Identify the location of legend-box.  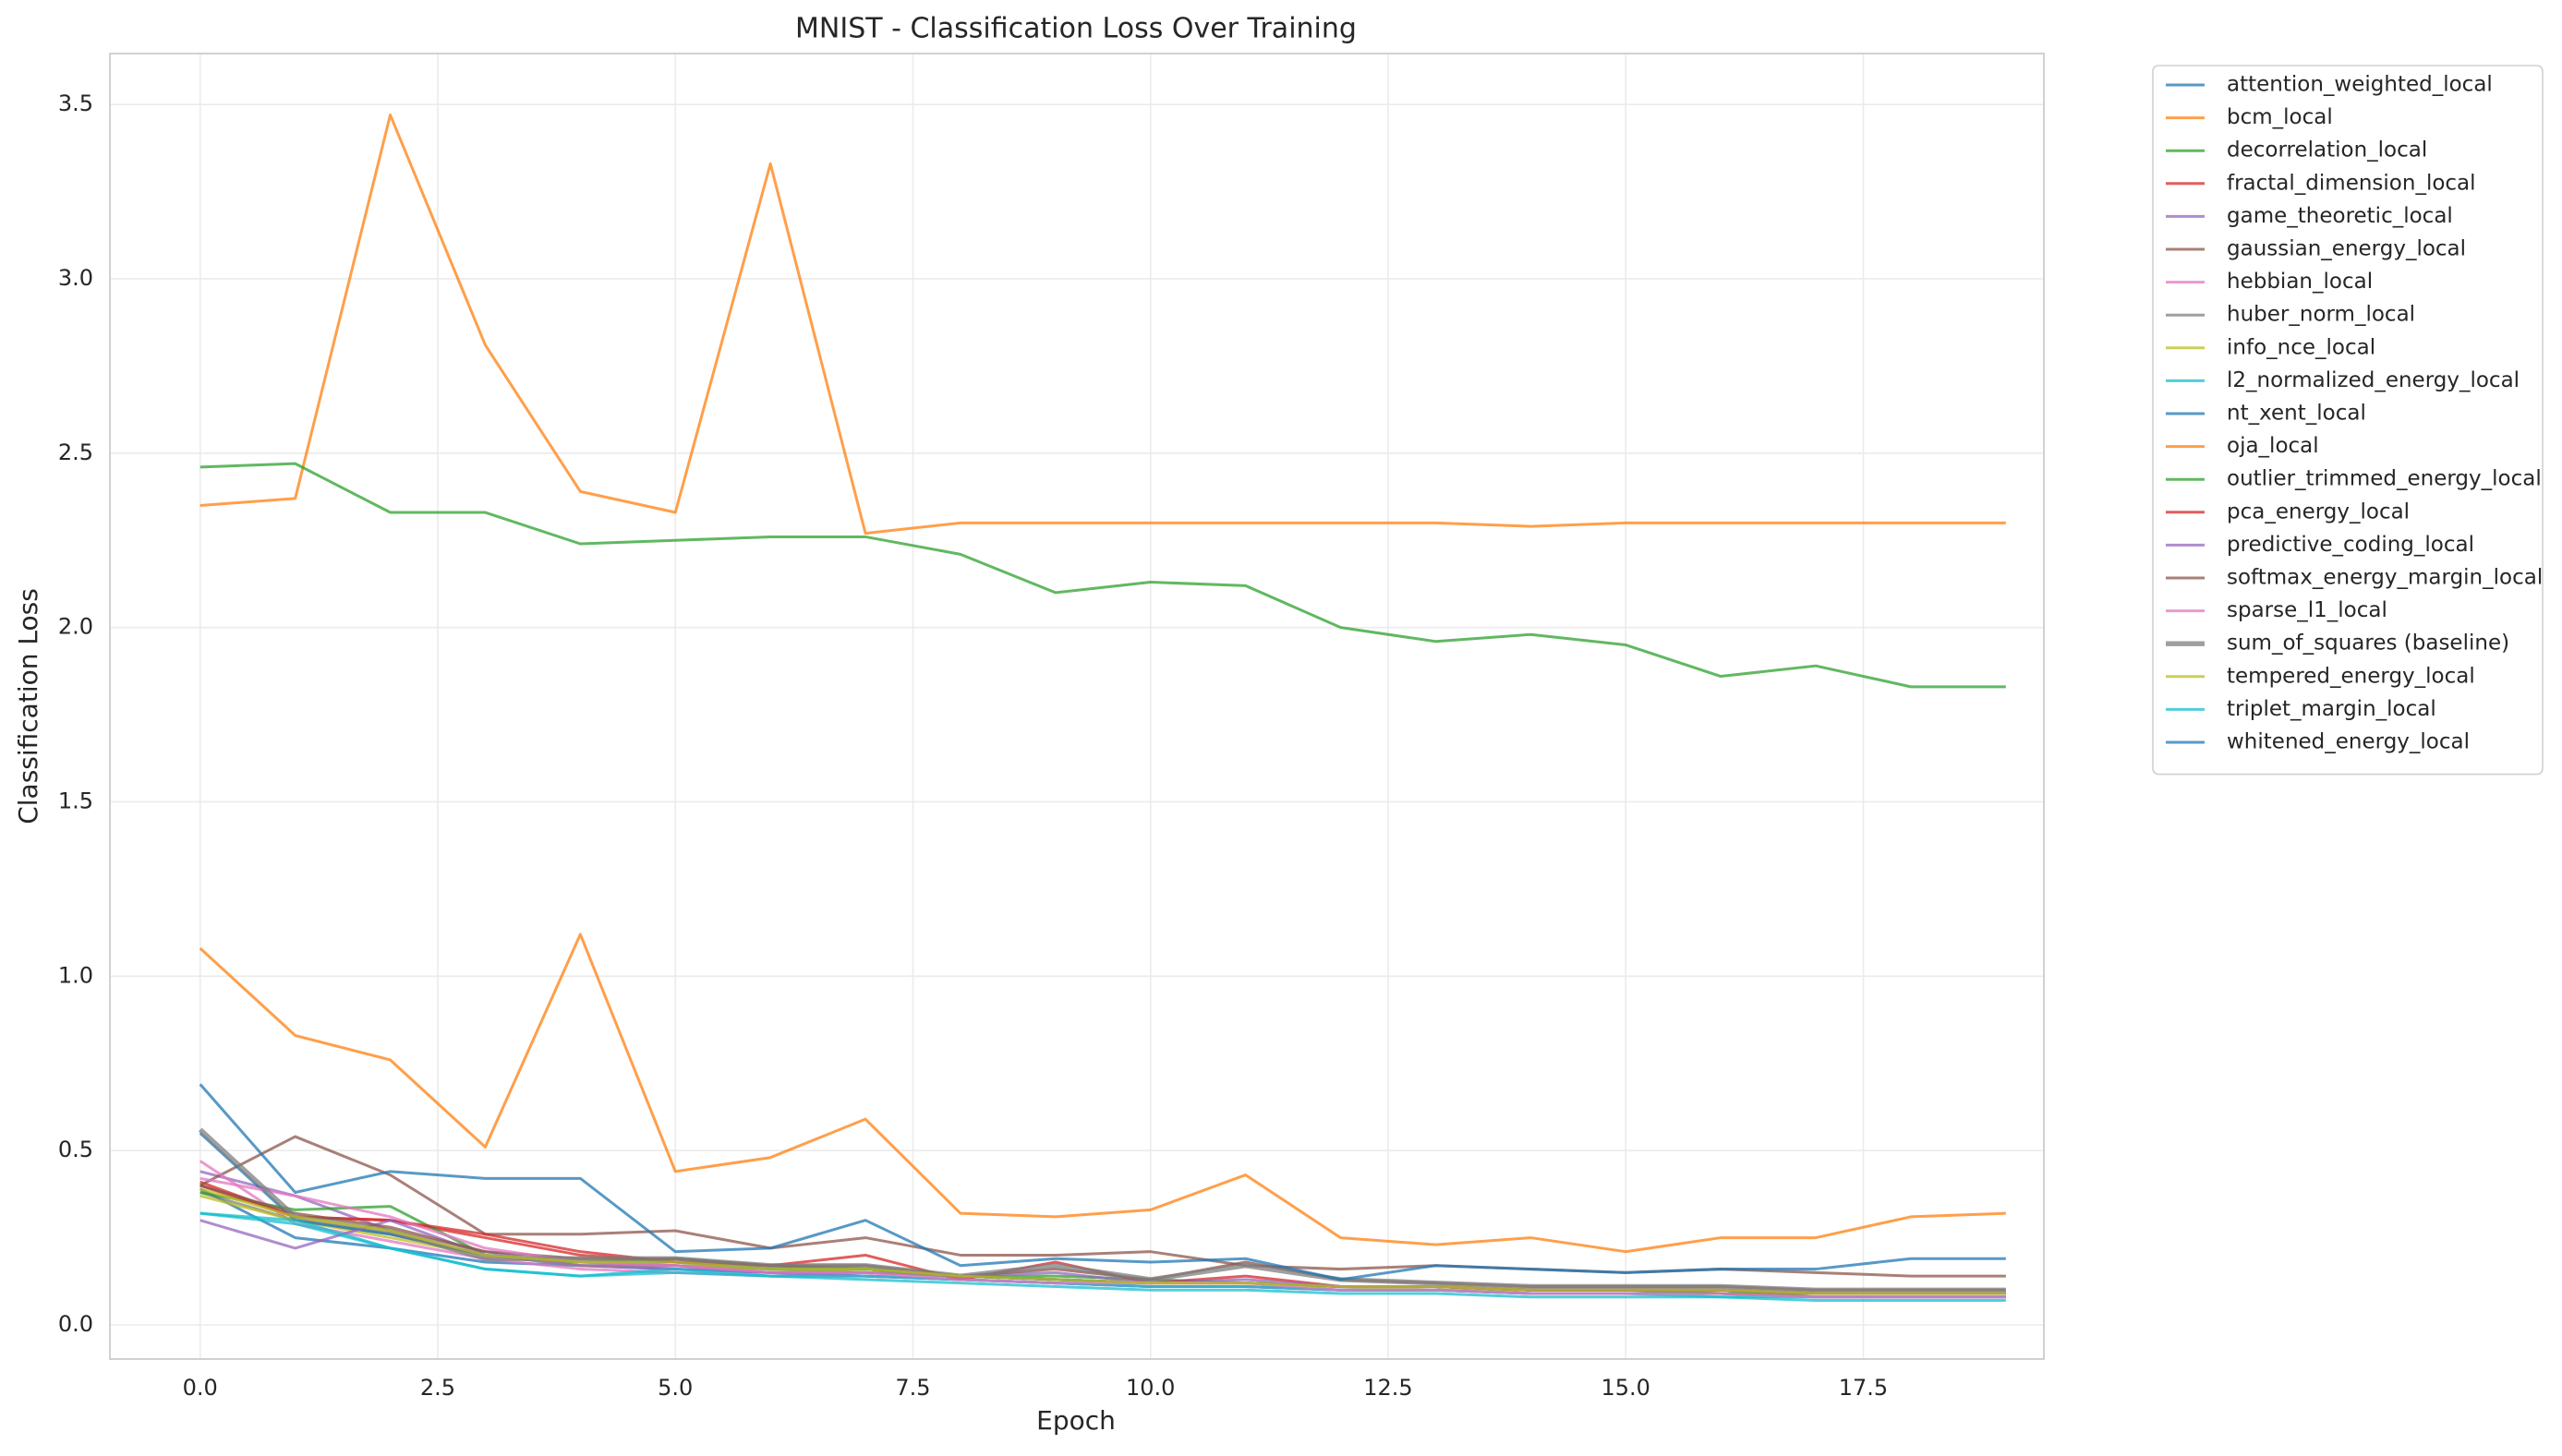
(2348, 420).